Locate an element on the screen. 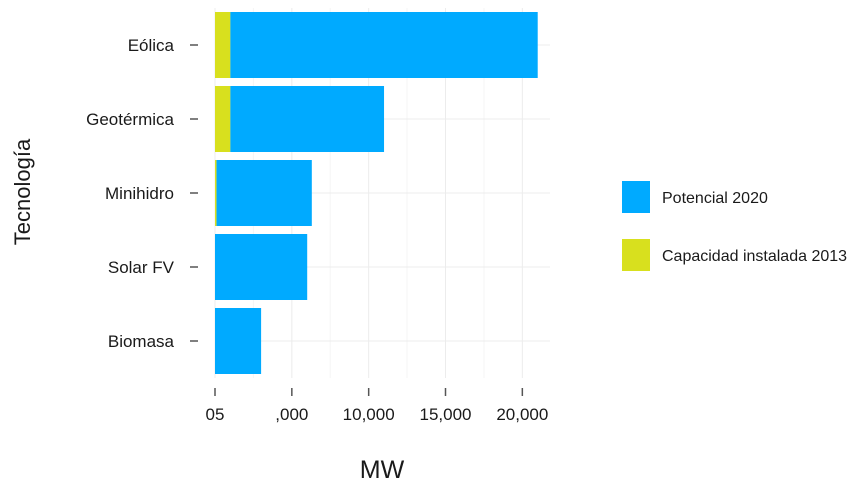 The image size is (860, 490). y-axis: Eólica Geotérmica Minihidro Solar FV Biomasa is located at coordinates (142, 193).